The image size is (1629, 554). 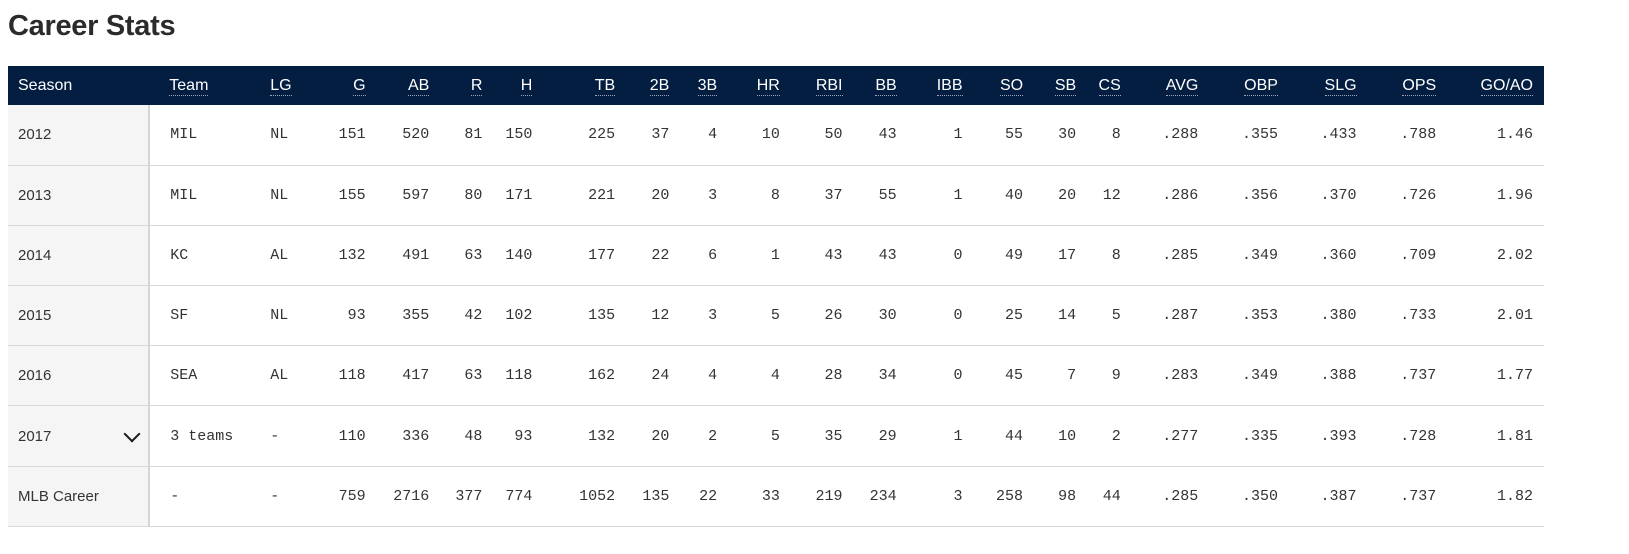 I want to click on cell-value-lg: -, so click(x=275, y=436).